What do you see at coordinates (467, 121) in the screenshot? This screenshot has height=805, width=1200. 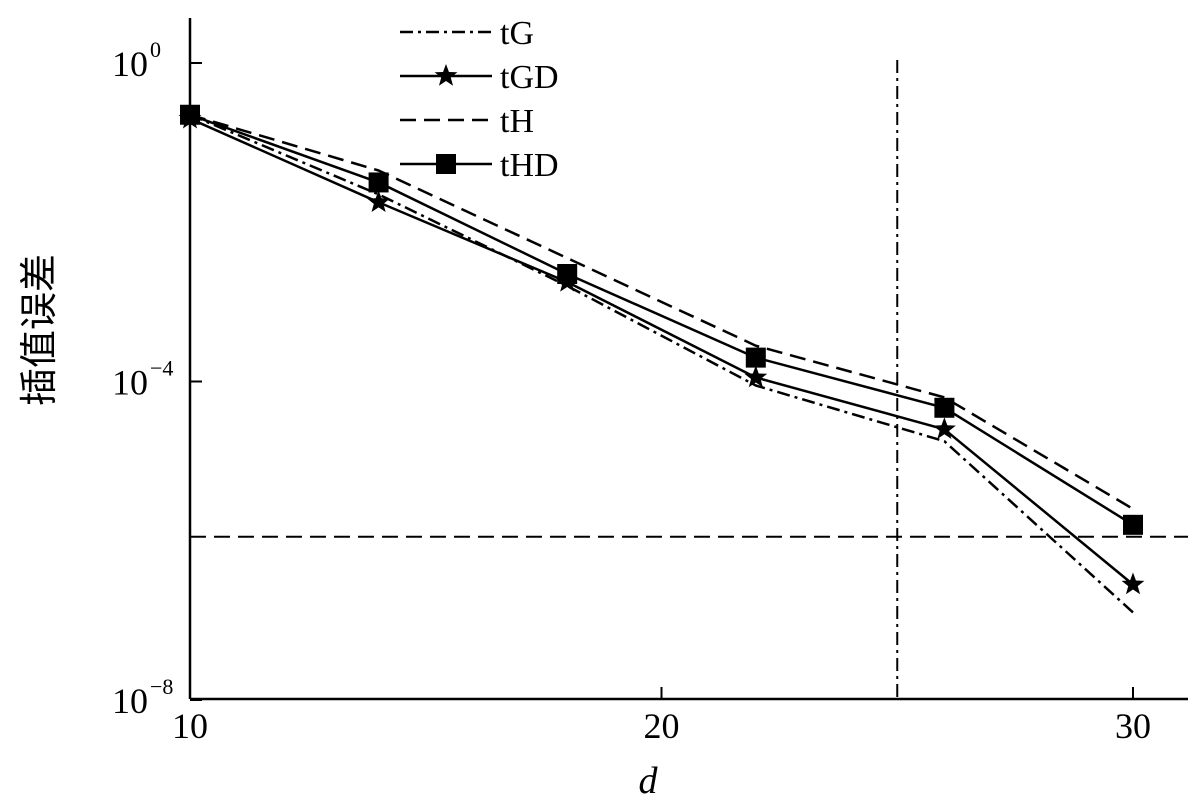 I see `legend-item-th: tH` at bounding box center [467, 121].